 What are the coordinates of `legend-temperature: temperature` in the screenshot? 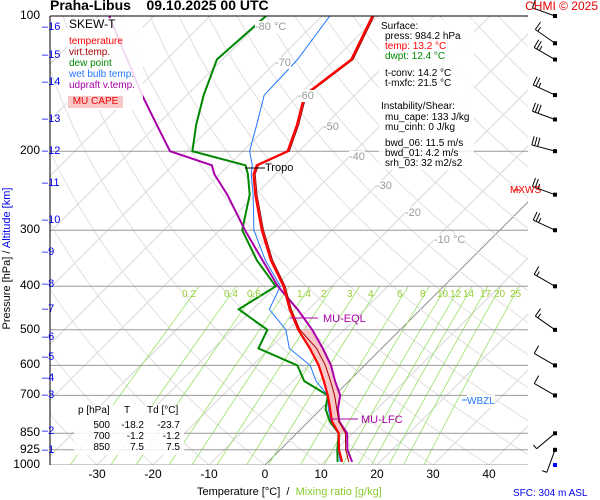 It's located at (96, 41).